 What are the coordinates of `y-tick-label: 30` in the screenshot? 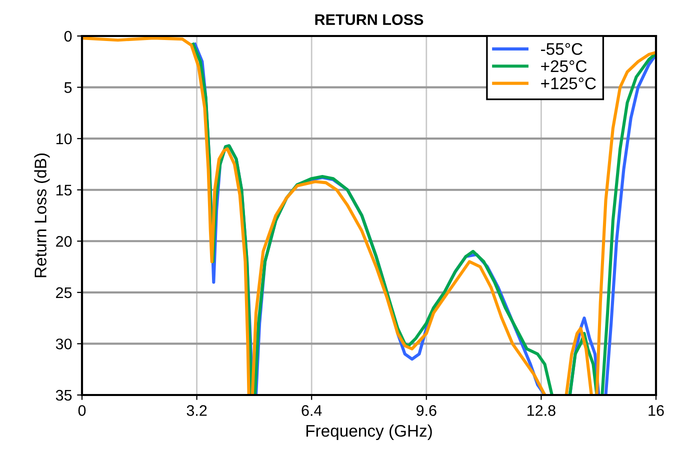 It's located at (64, 344).